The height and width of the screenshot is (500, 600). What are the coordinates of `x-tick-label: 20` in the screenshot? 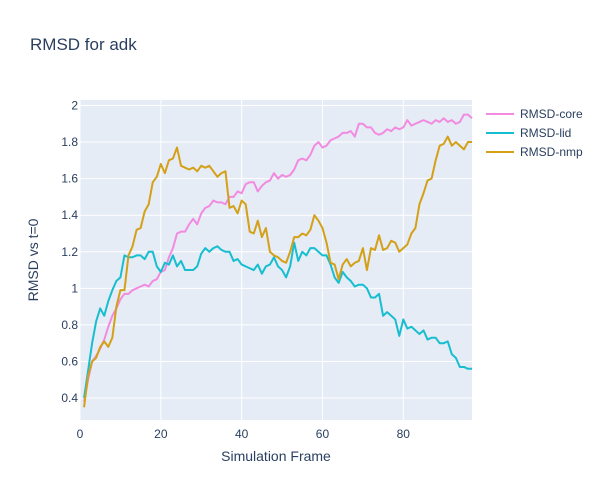 It's located at (161, 434).